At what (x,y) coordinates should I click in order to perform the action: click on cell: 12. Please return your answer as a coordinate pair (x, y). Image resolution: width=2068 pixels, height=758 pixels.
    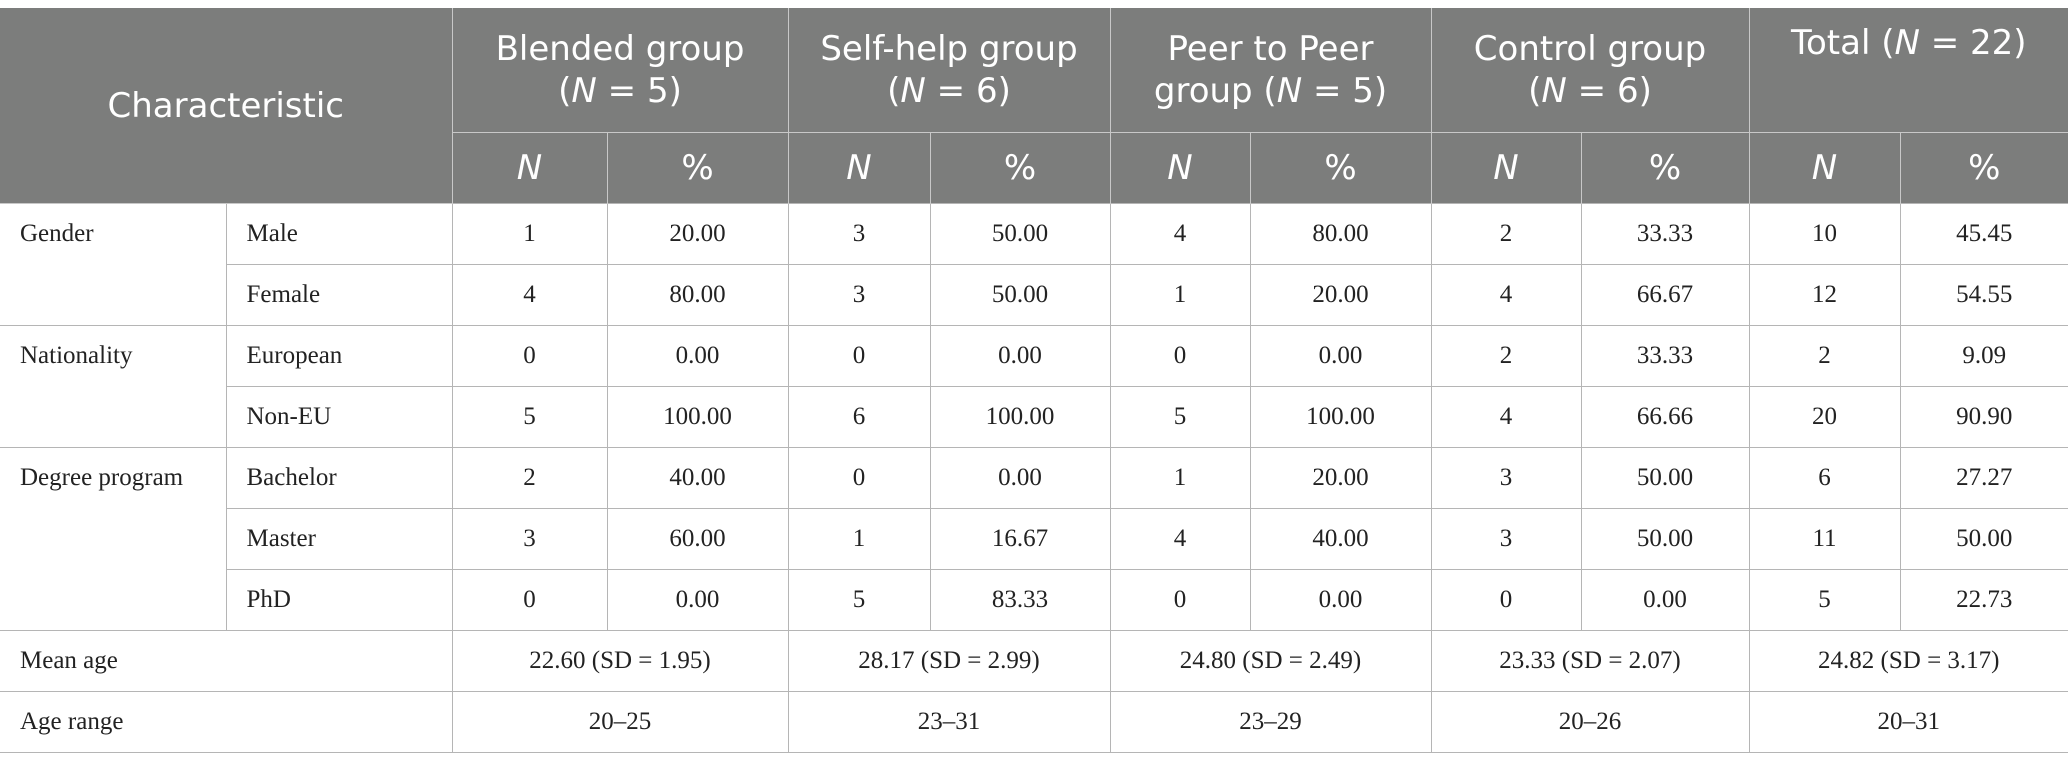
    Looking at the image, I should click on (1824, 295).